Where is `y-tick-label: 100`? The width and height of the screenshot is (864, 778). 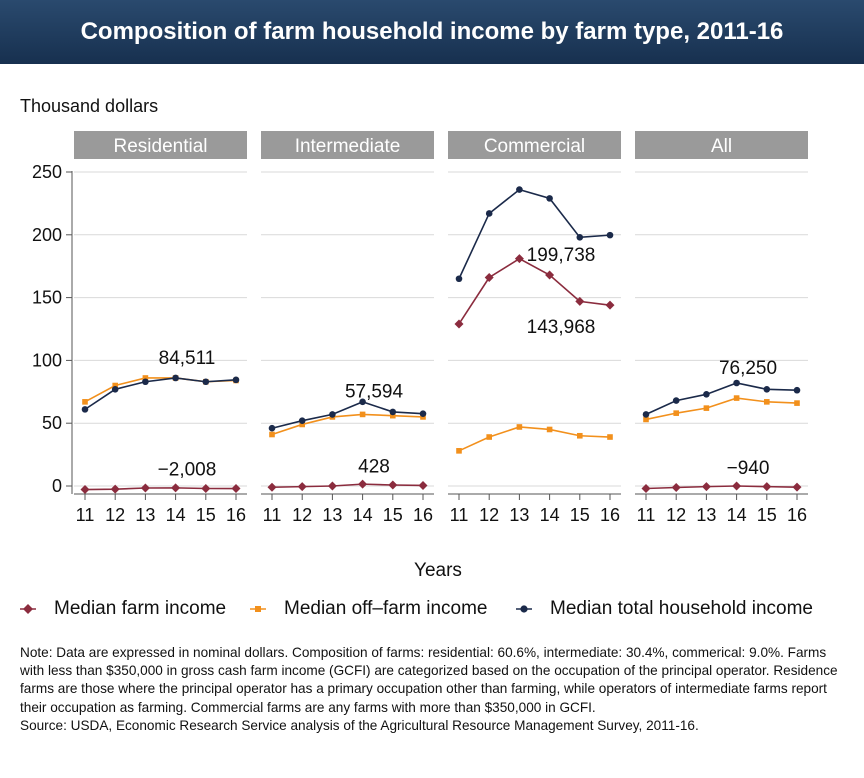 y-tick-label: 100 is located at coordinates (47, 360).